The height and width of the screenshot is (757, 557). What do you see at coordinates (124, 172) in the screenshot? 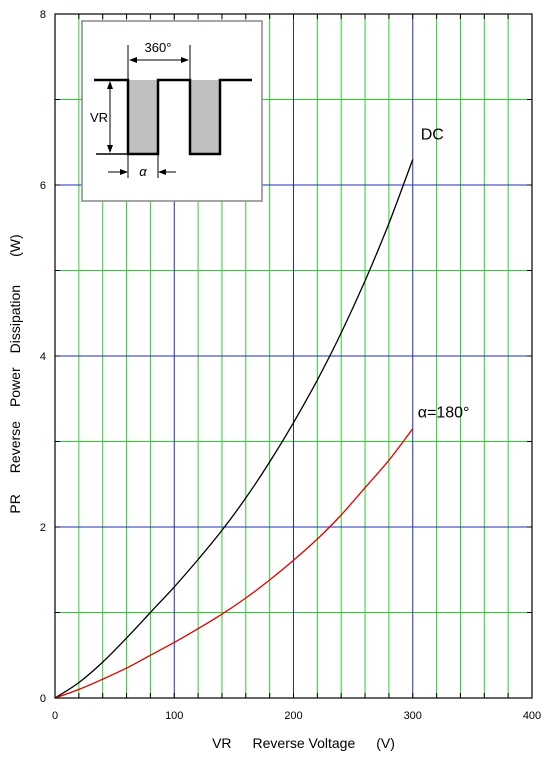
I see `inset-alpha-arrow-left` at bounding box center [124, 172].